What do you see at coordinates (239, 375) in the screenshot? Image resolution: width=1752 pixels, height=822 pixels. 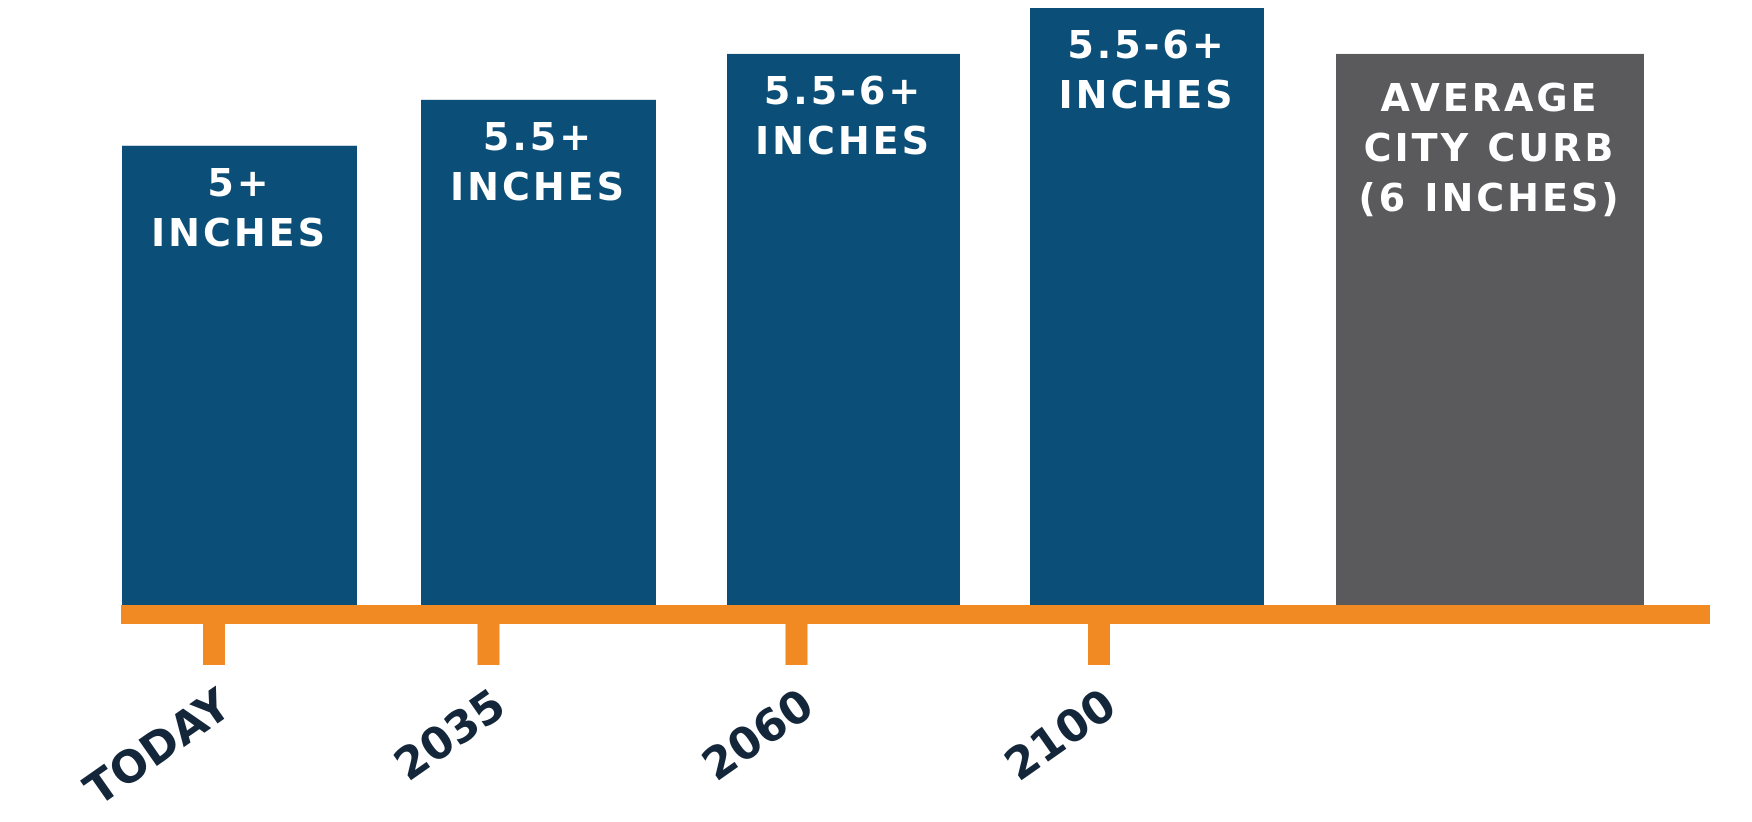 I see `bar-today` at bounding box center [239, 375].